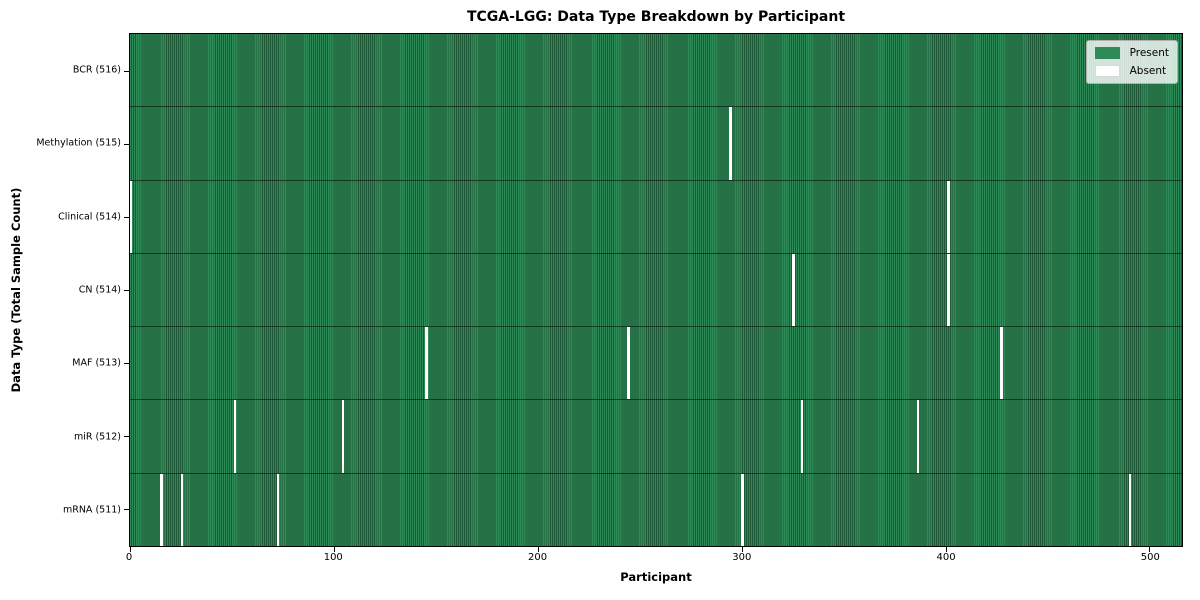  I want to click on legend-entry-absent: Absent, so click(1131, 71).